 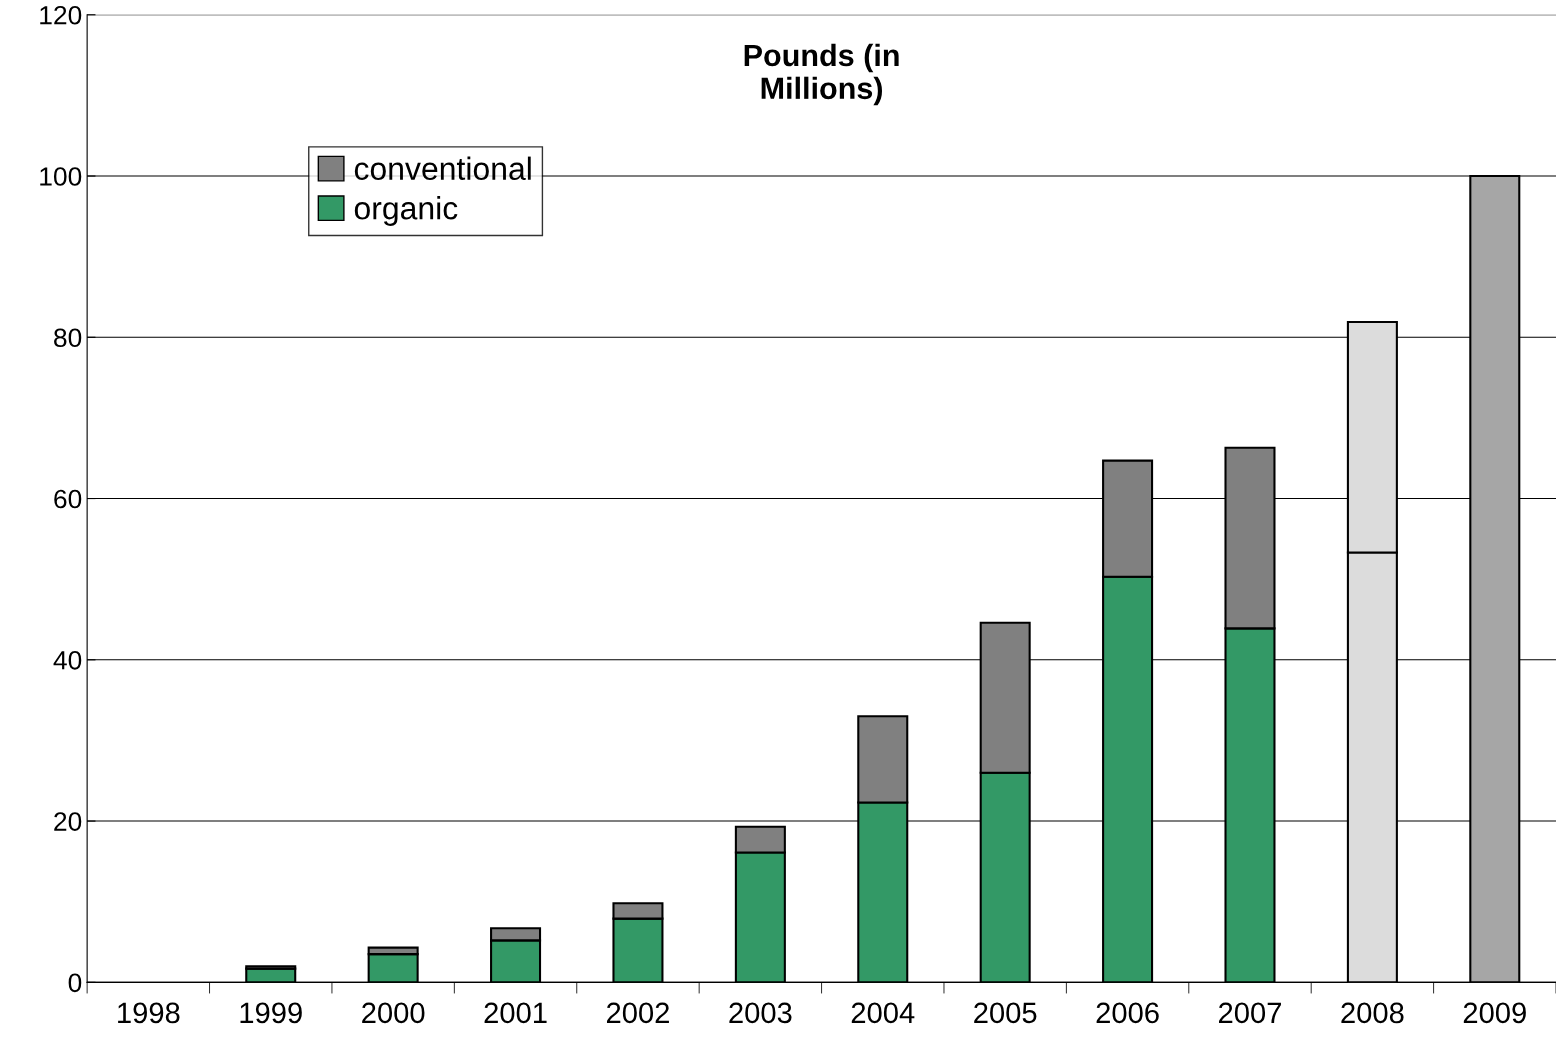 I want to click on y-tick-label: 100, so click(x=61, y=176).